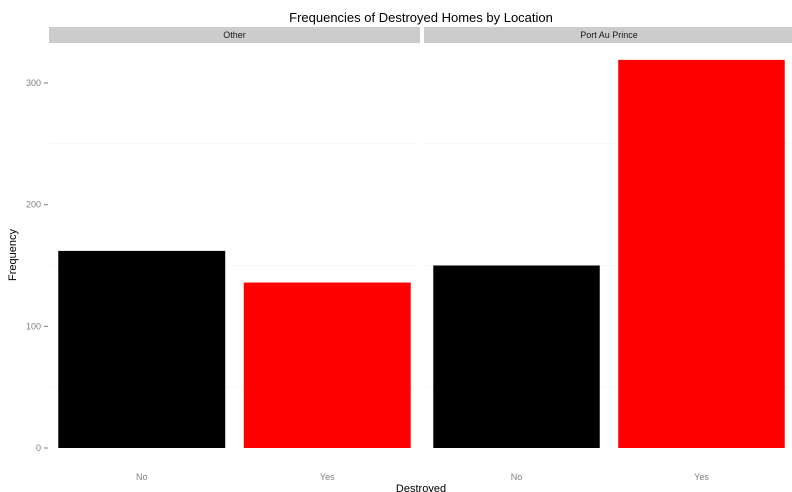 The height and width of the screenshot is (492, 792). I want to click on y-tick-label: 200, so click(33, 205).